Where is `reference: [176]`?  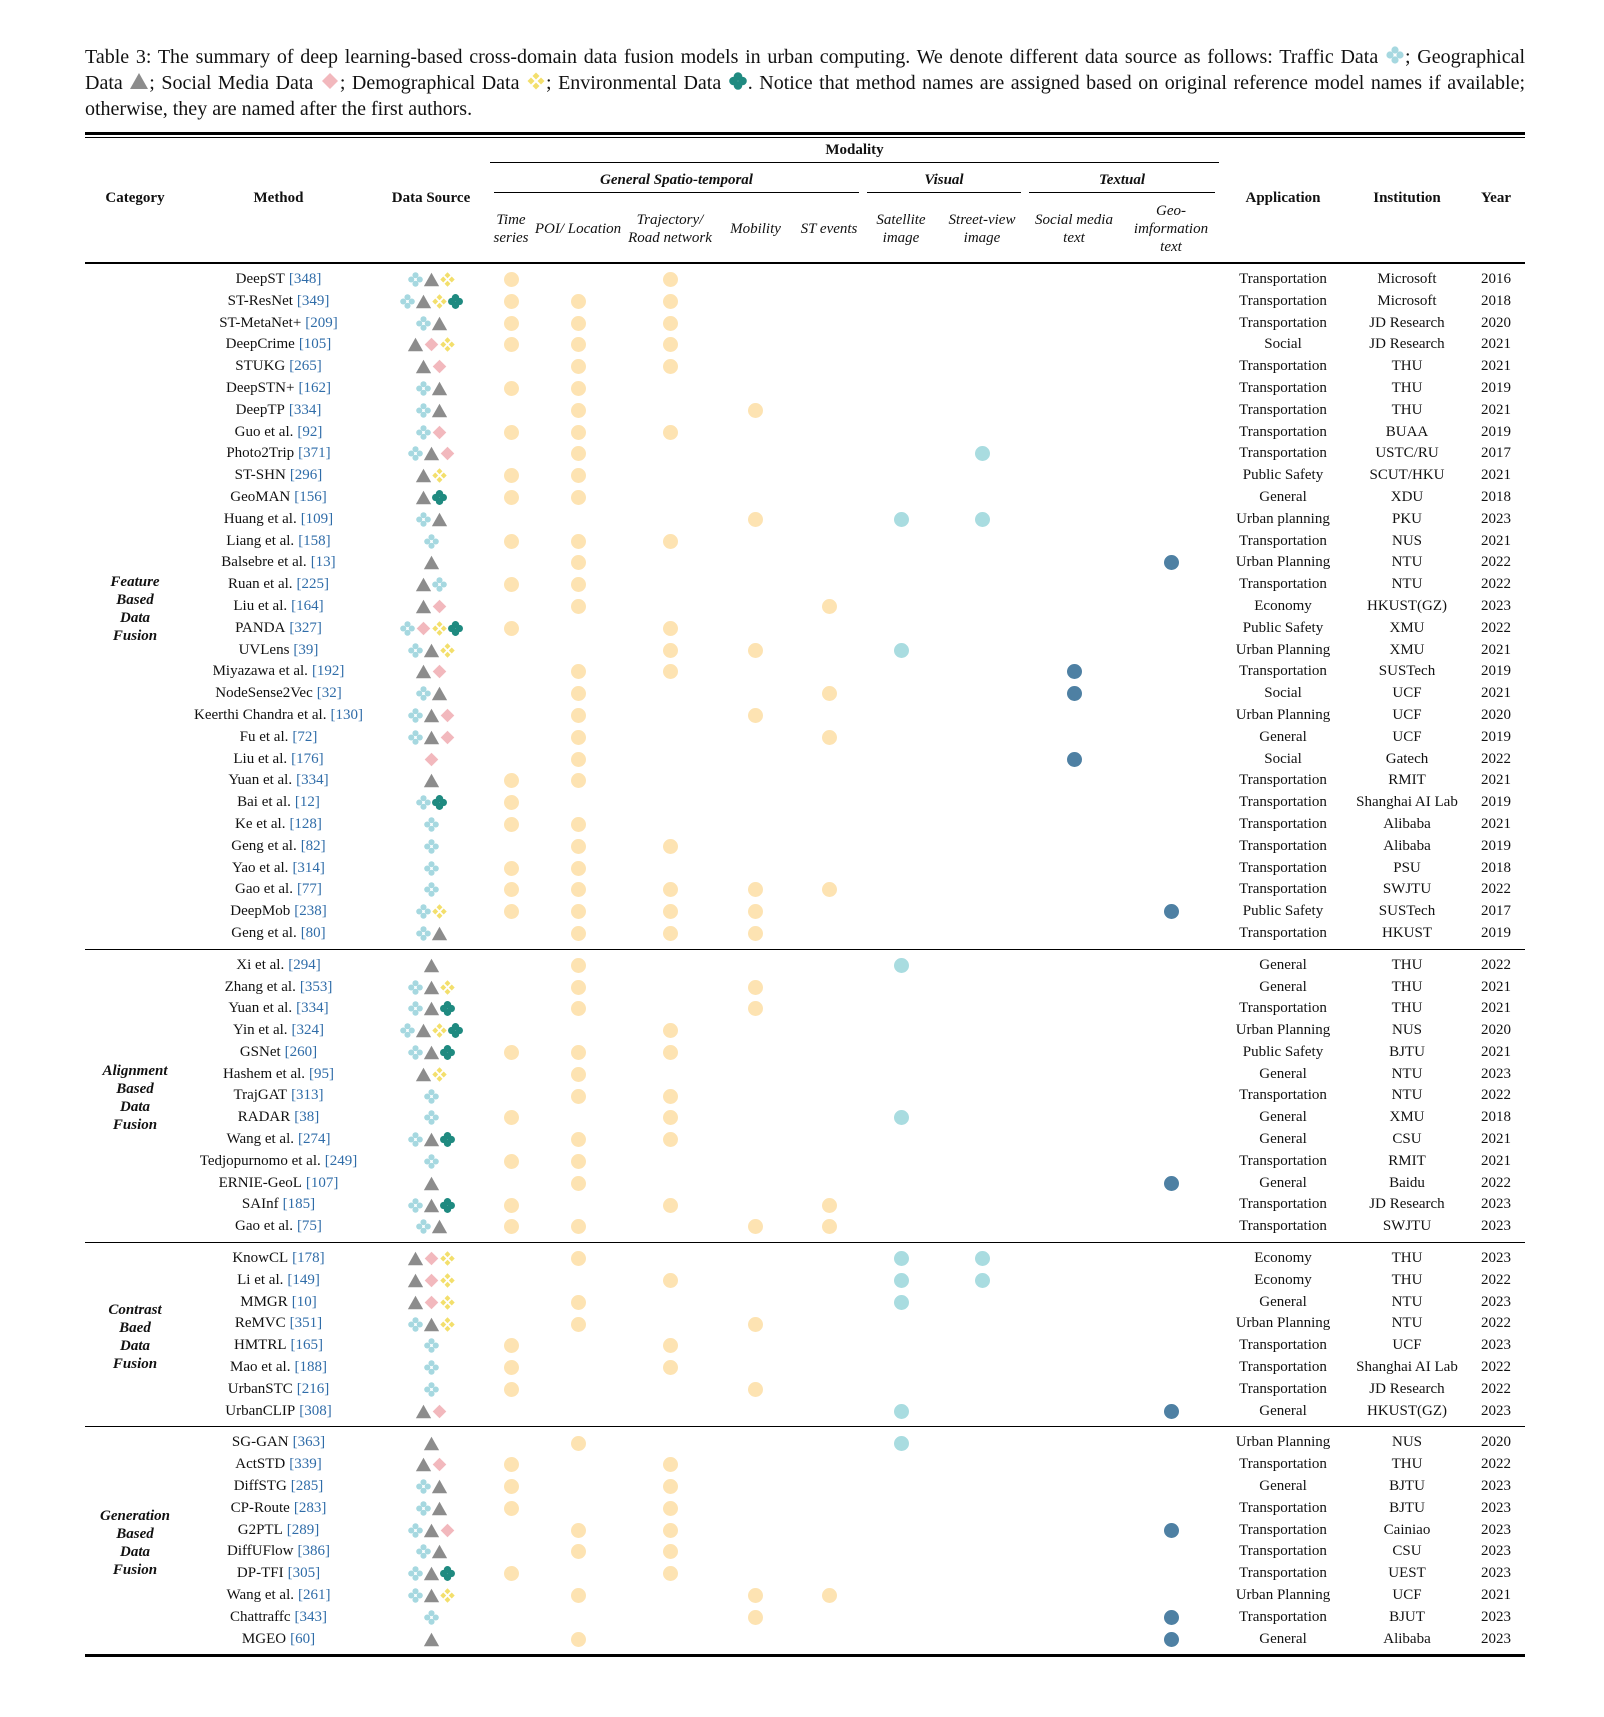 reference: [176] is located at coordinates (307, 758).